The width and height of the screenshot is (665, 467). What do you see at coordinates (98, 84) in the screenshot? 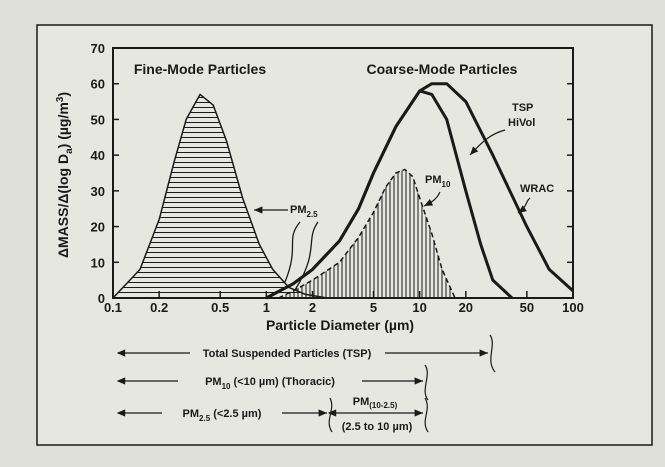
I see `y-tick-label: 60` at bounding box center [98, 84].